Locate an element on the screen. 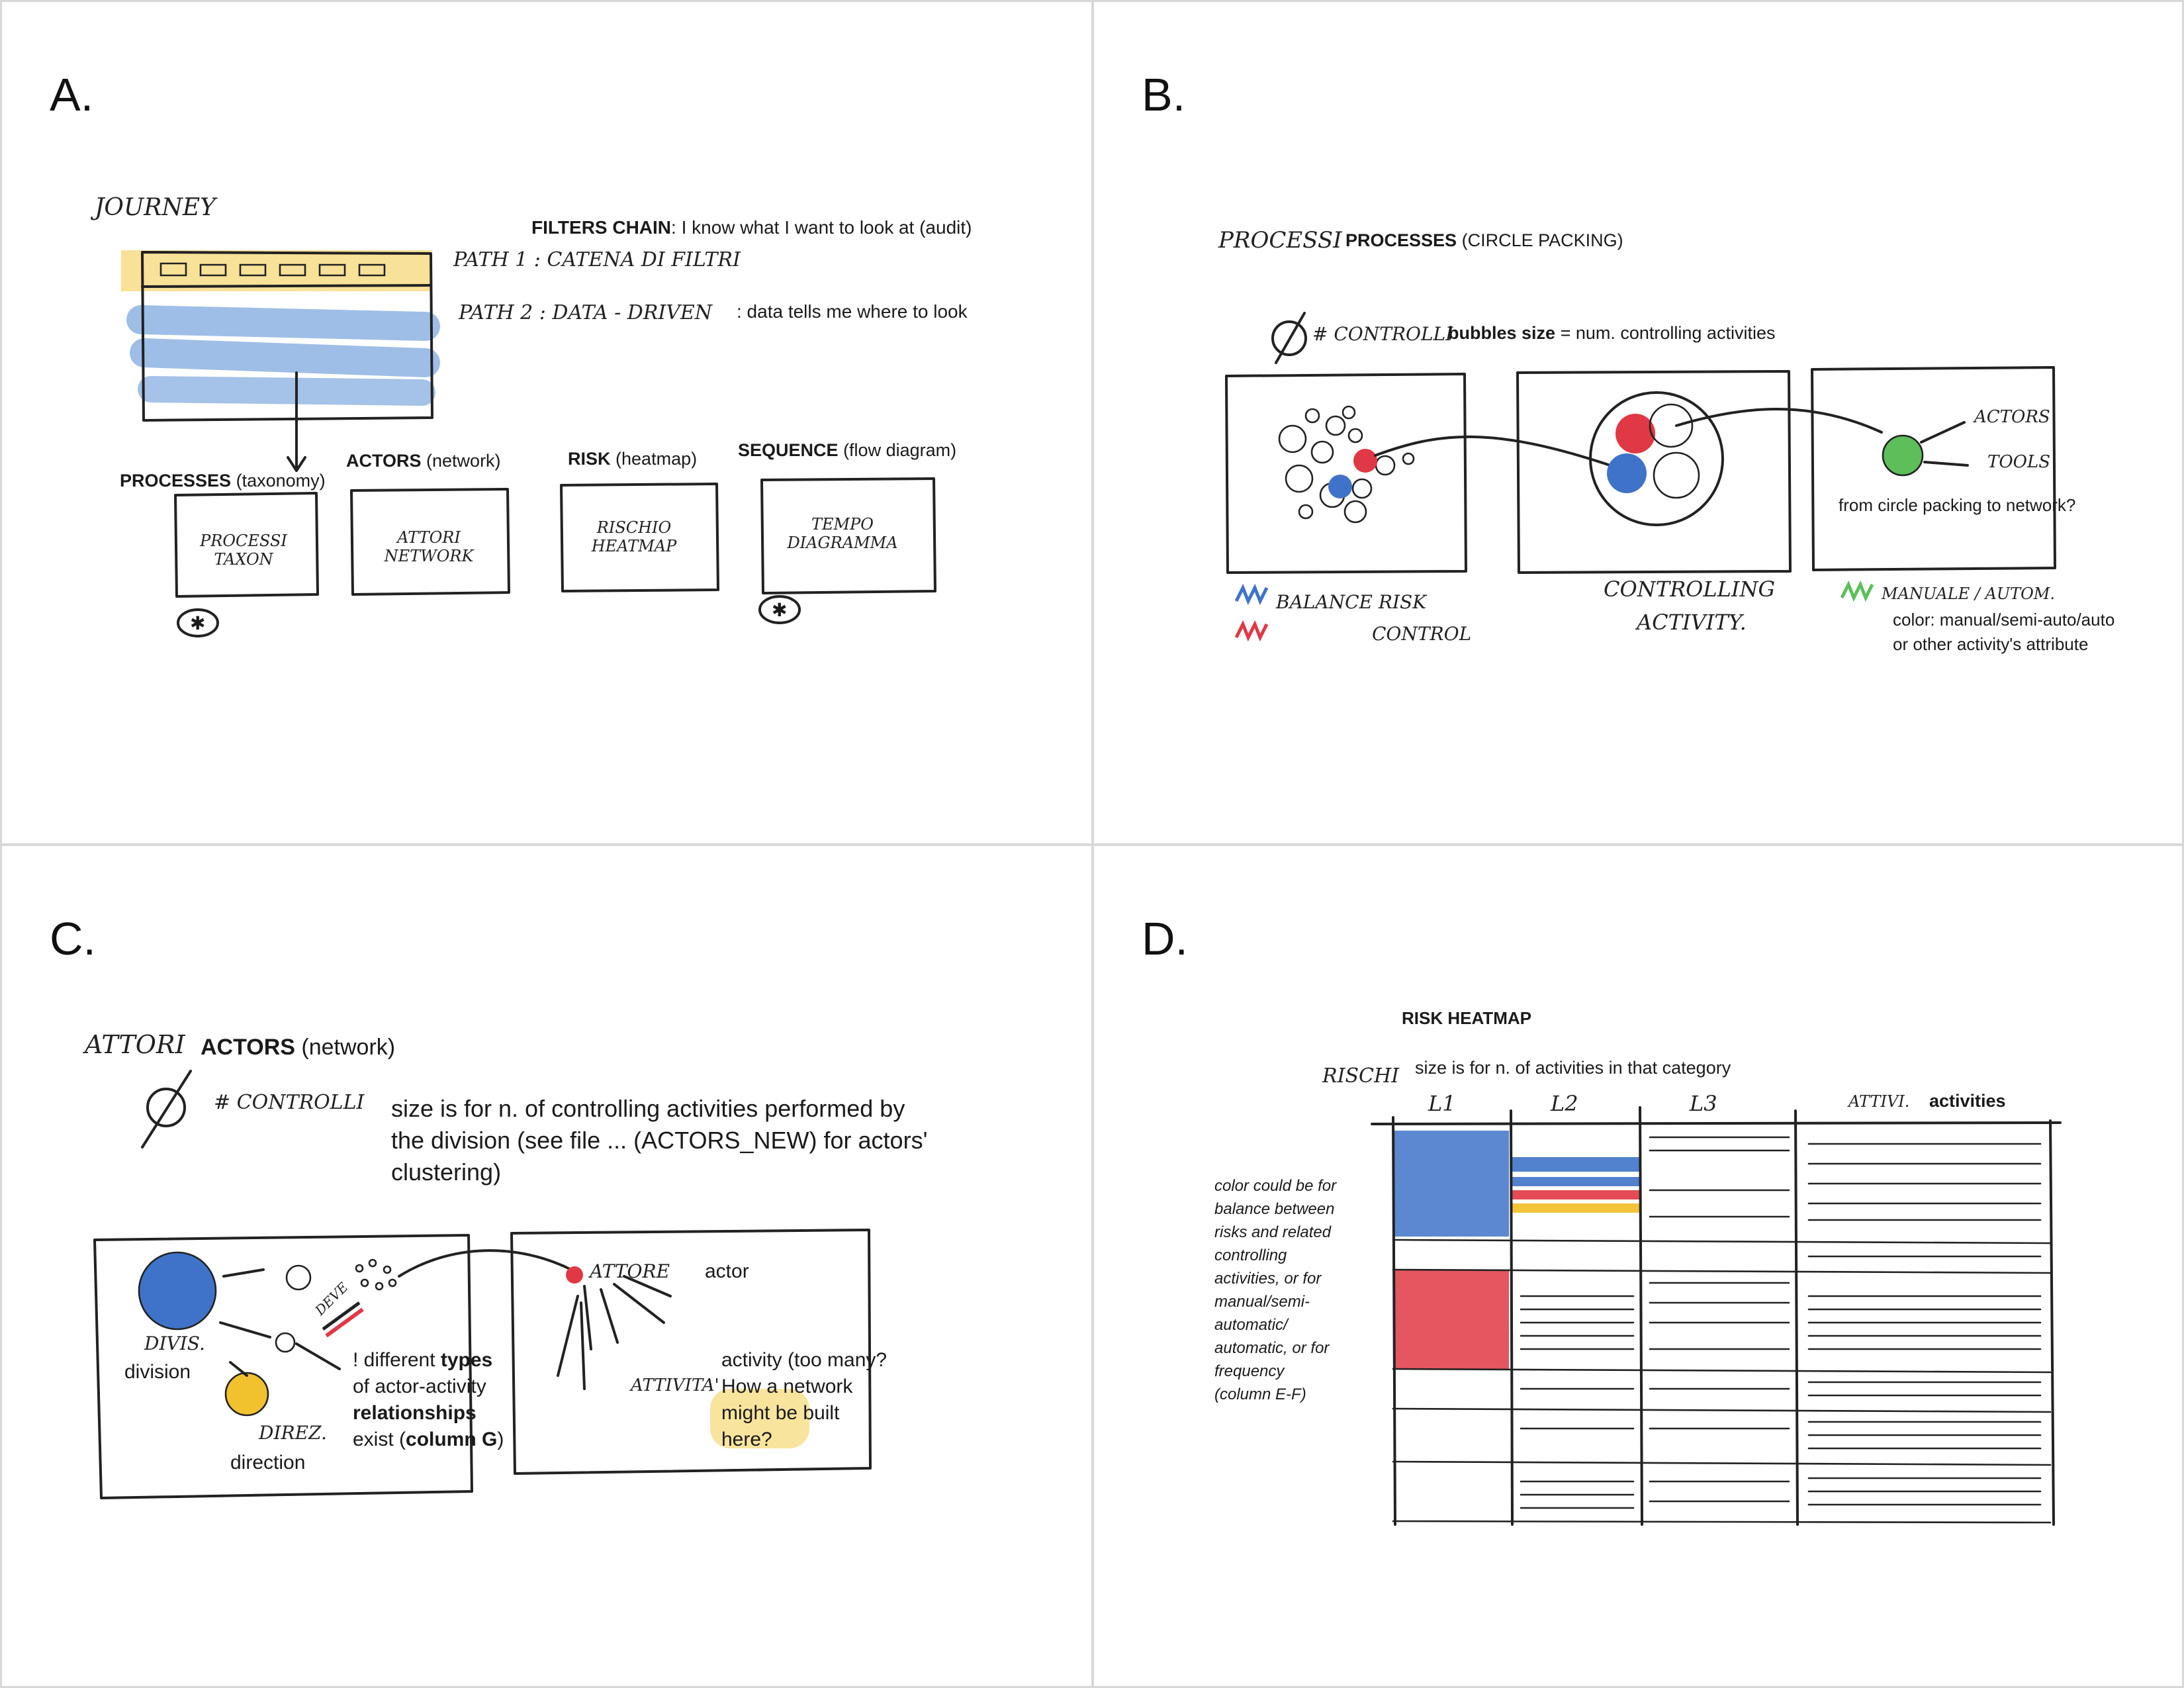 The image size is (2184, 1688). journey-frame is located at coordinates (287, 336).